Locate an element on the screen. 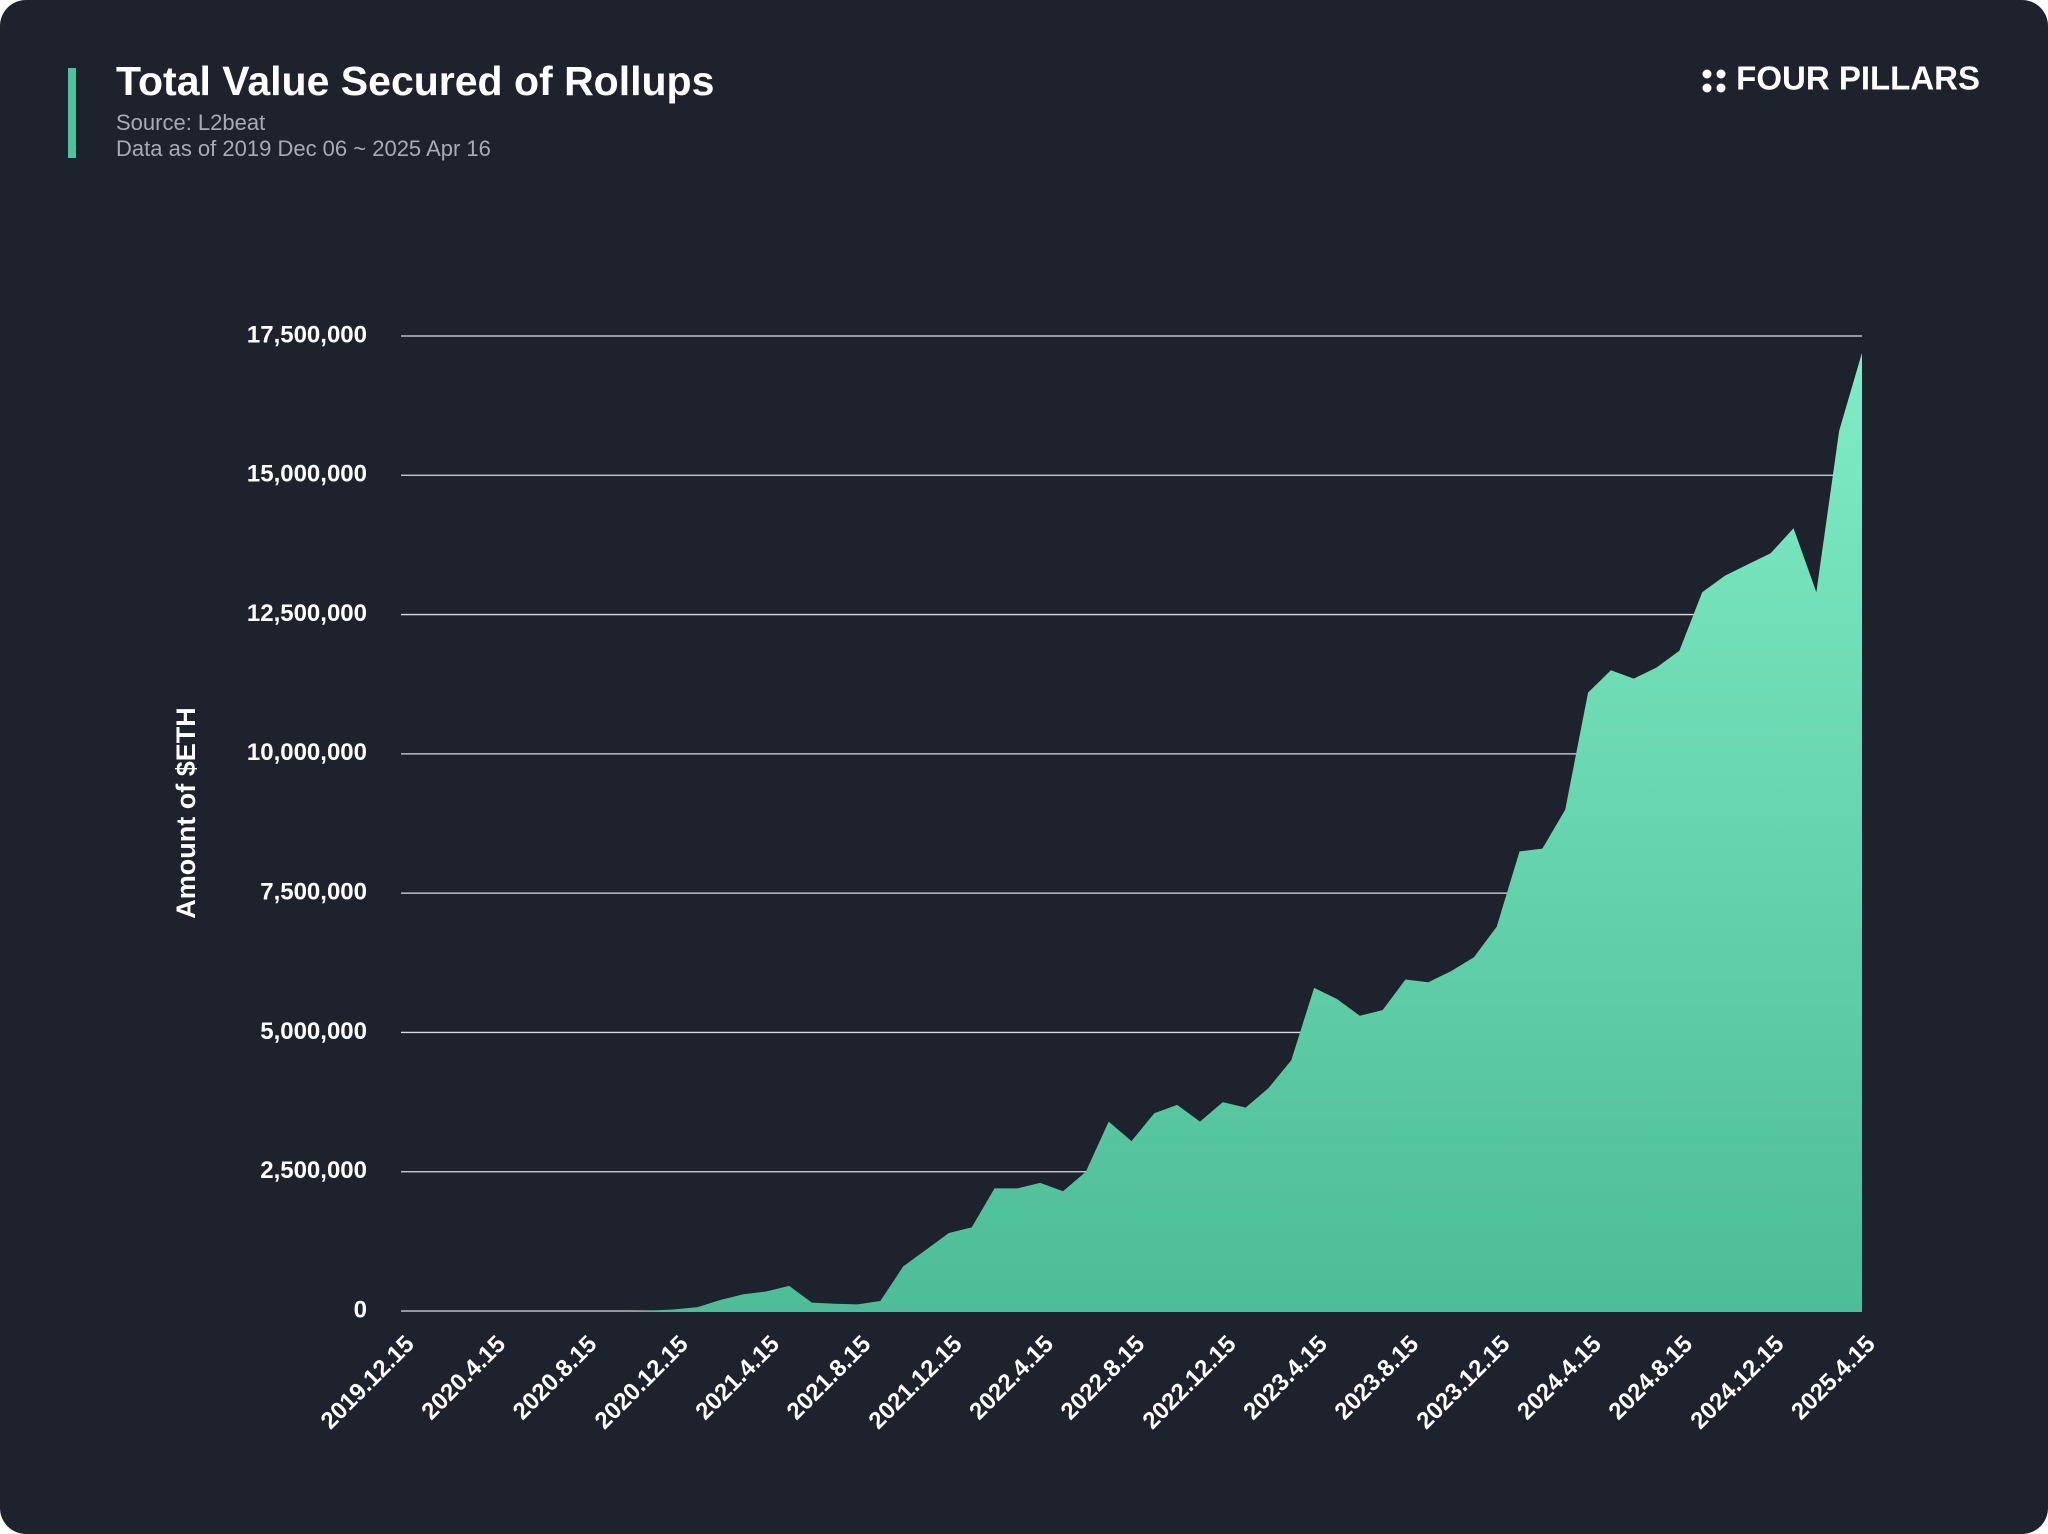  chart-title: Total Value Secured of Rollups is located at coordinates (415, 81).